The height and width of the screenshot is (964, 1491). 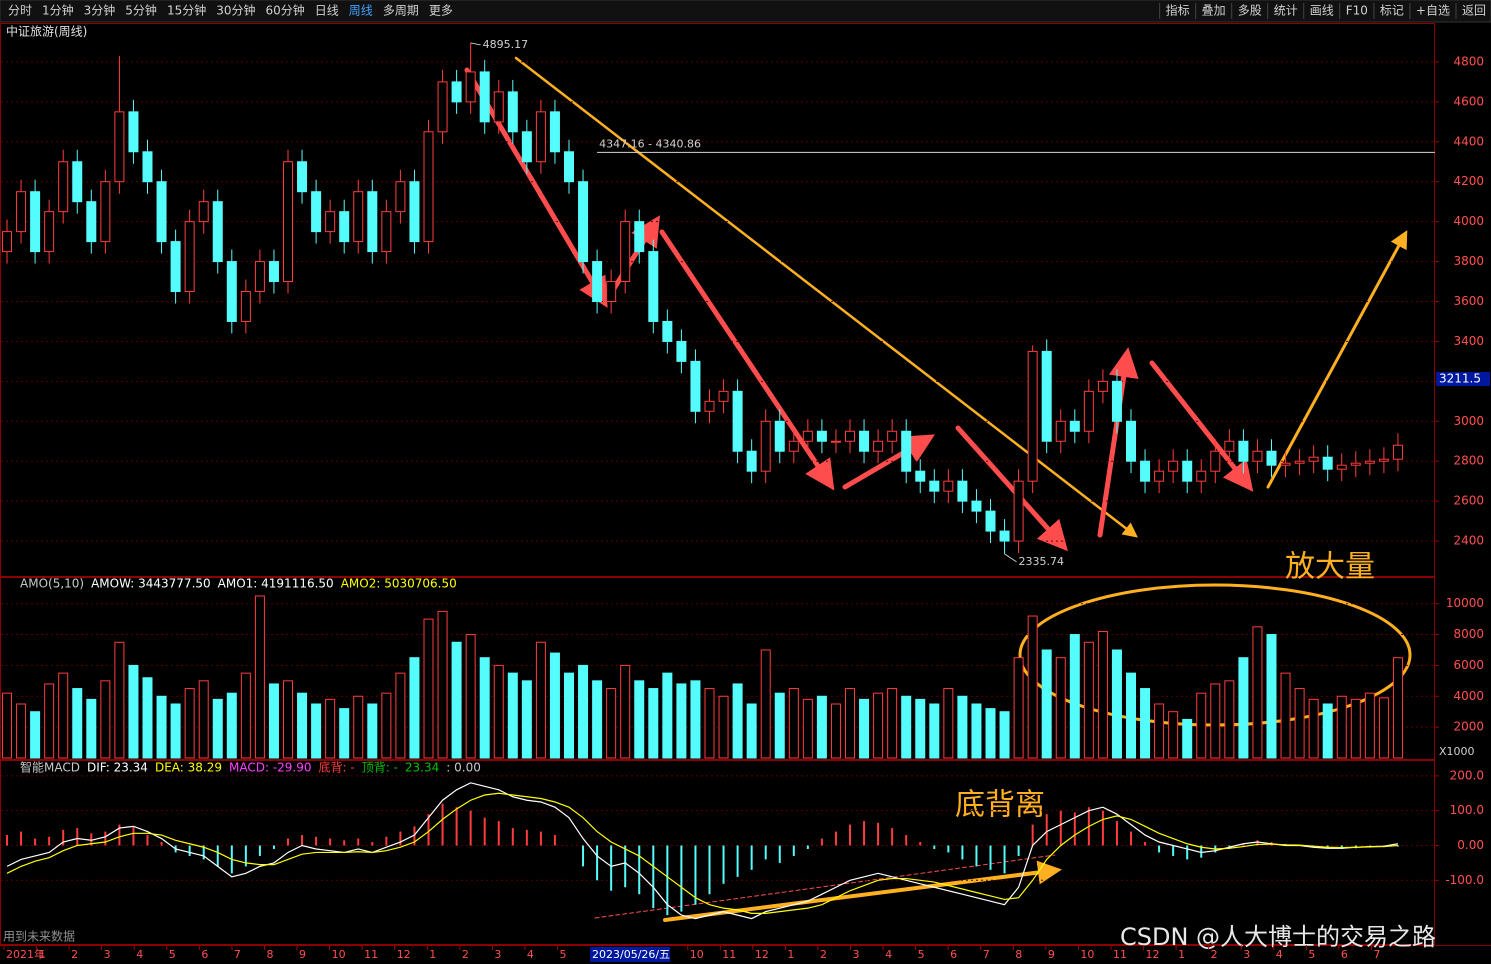 What do you see at coordinates (1392, 11) in the screenshot?
I see `toolbar-item: 标记` at bounding box center [1392, 11].